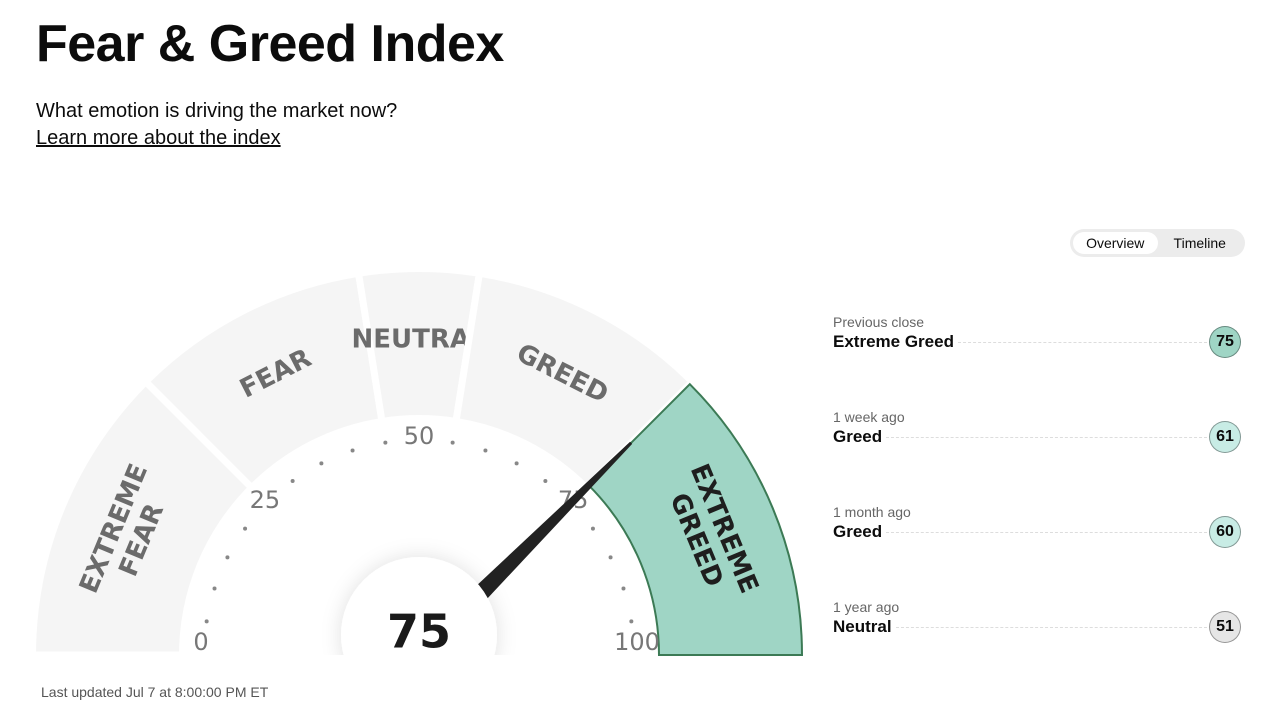 The height and width of the screenshot is (723, 1280). I want to click on history-score: 60, so click(1225, 532).